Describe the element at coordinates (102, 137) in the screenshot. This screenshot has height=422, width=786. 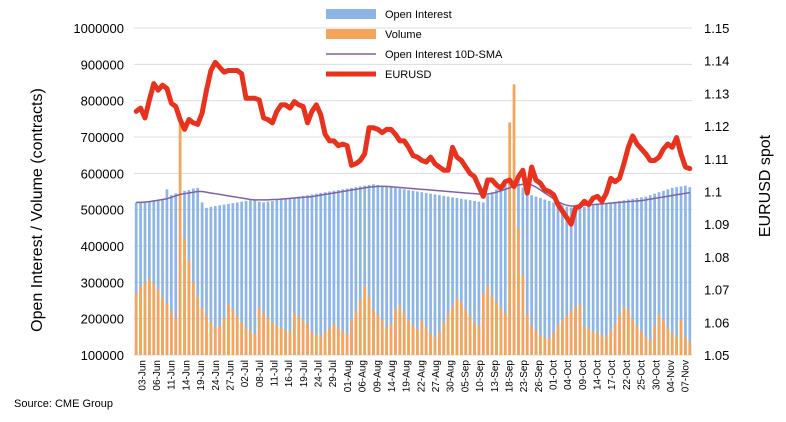
I see `y-left-tick-label: 700000` at that location.